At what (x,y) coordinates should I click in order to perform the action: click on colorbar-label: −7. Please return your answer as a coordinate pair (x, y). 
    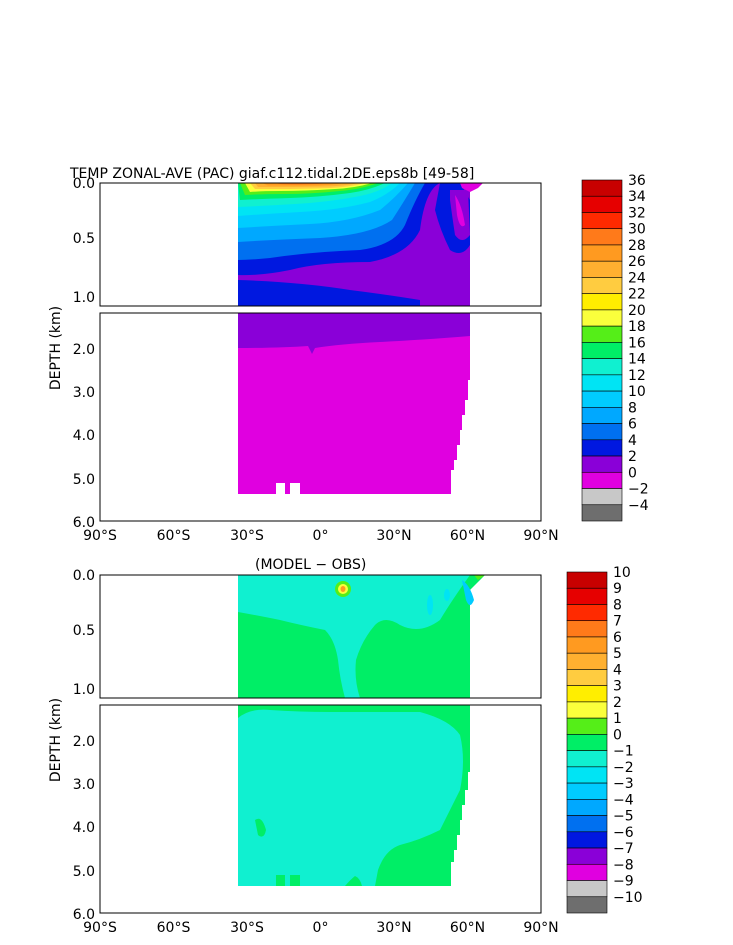
    Looking at the image, I should click on (623, 849).